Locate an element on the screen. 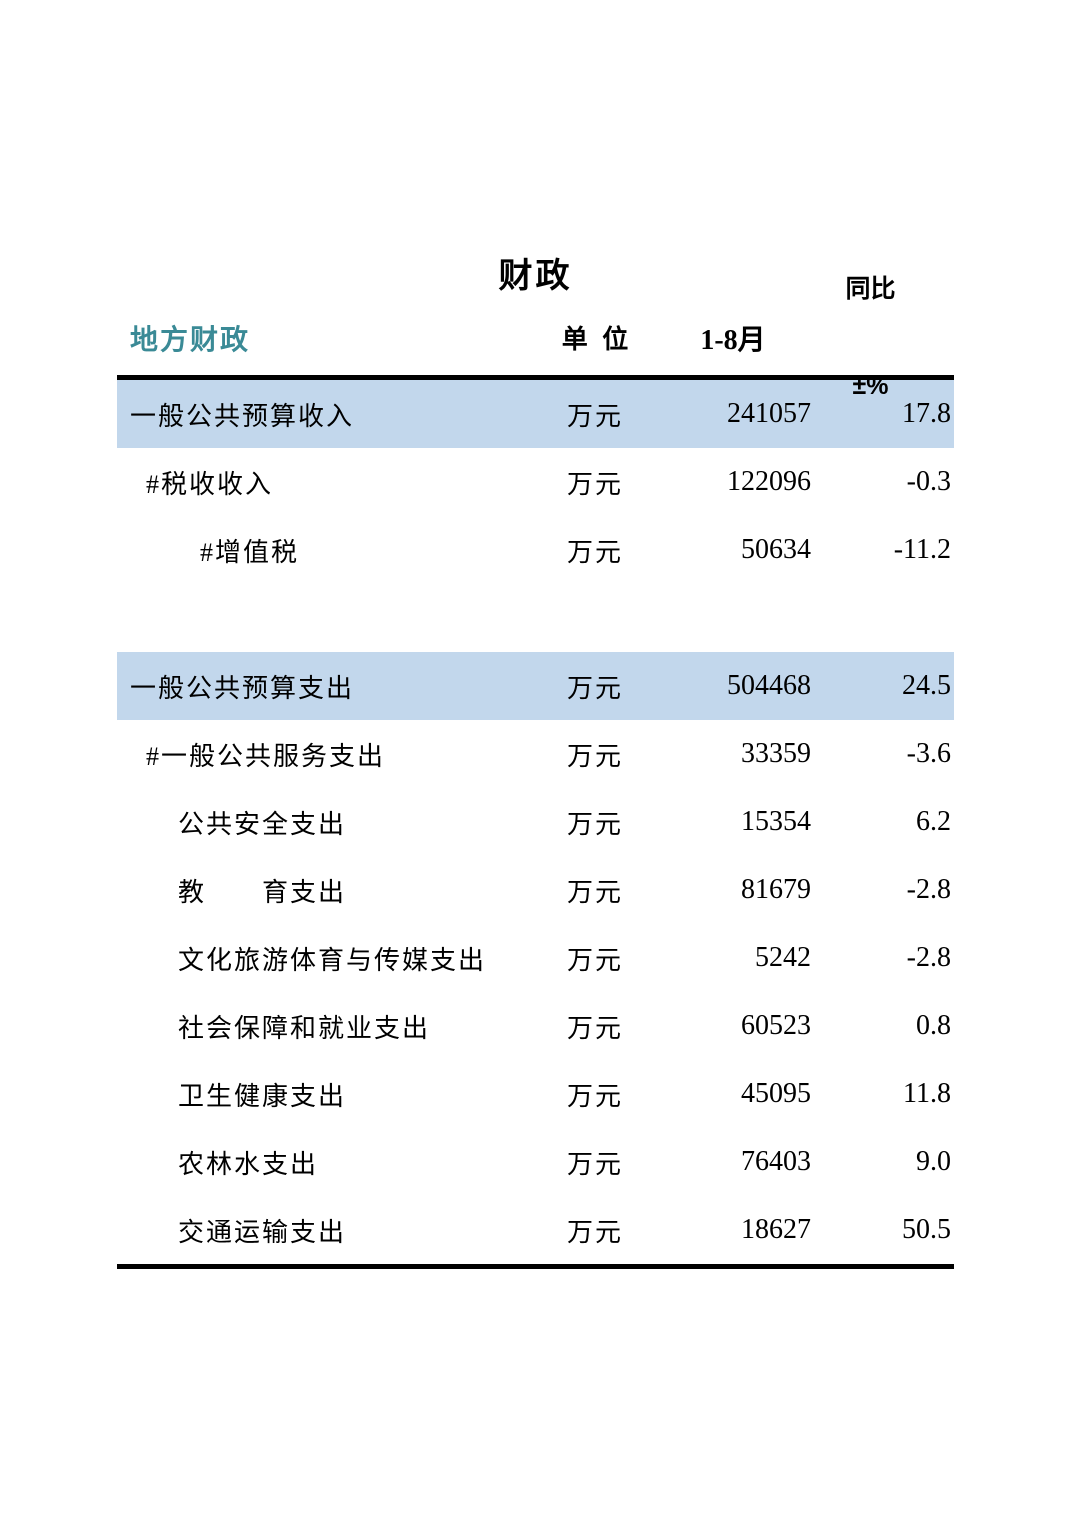 The image size is (1074, 1520). row-label: #一般公共服务支出 is located at coordinates (266, 756).